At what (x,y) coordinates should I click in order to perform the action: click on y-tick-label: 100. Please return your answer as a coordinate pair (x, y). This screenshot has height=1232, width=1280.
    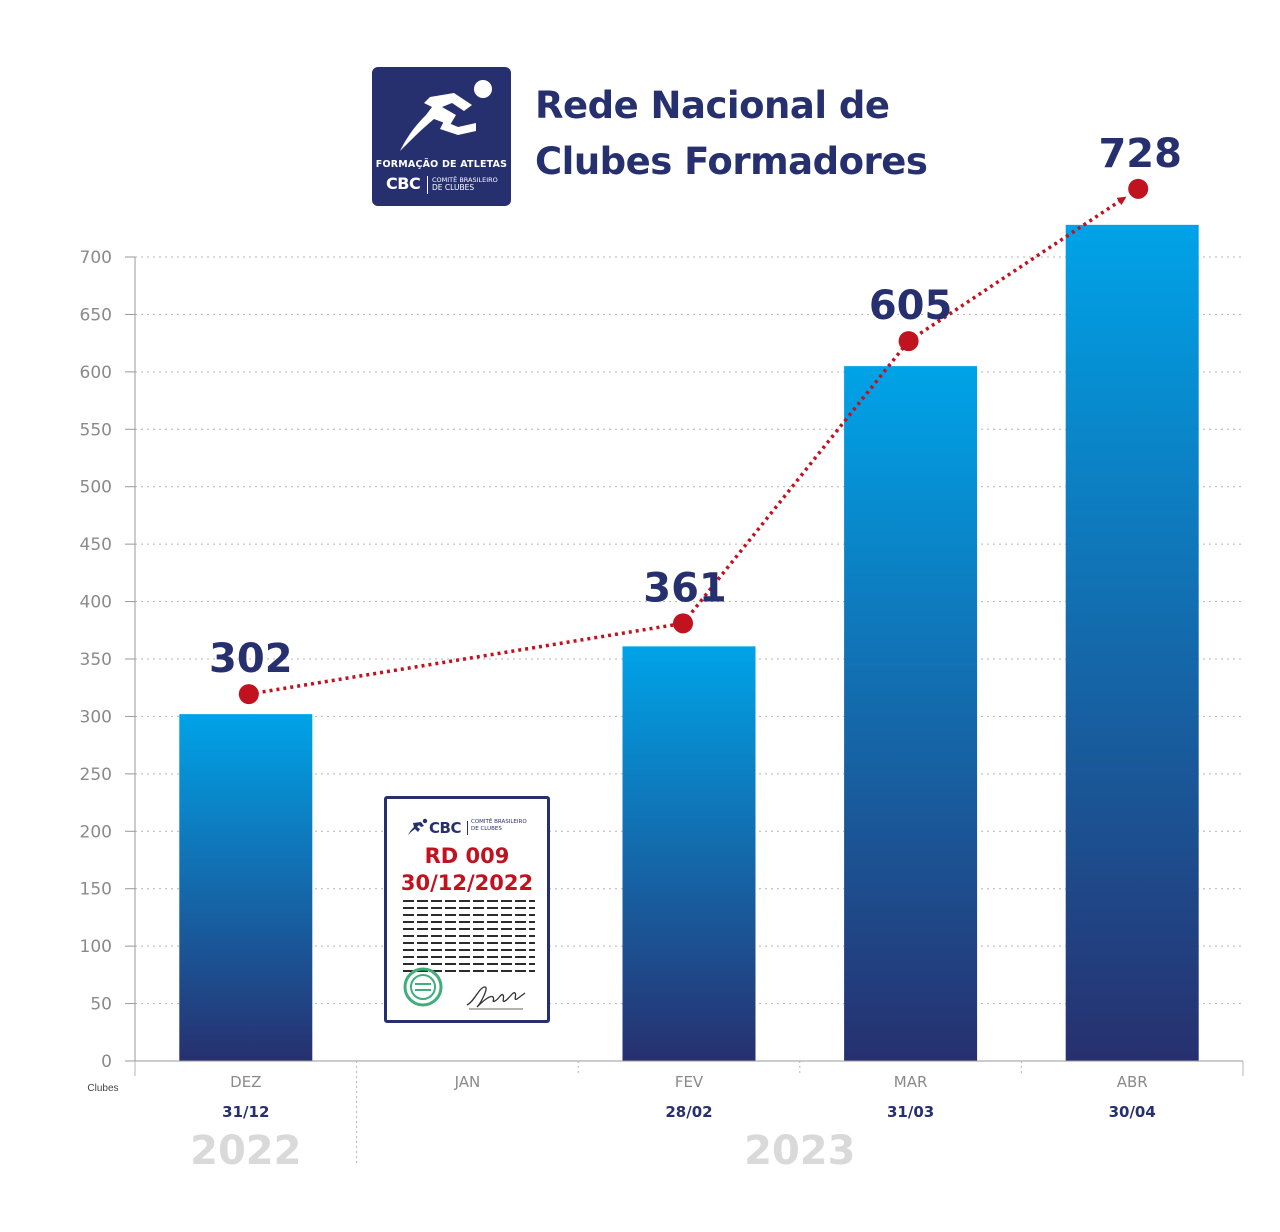
    Looking at the image, I should click on (96, 947).